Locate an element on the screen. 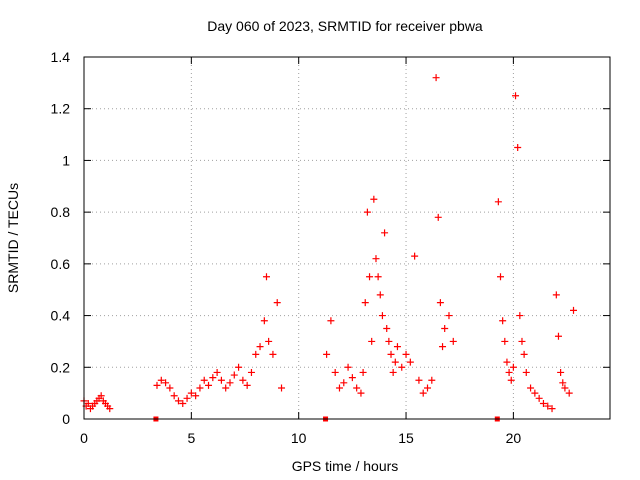 The height and width of the screenshot is (480, 640). y-tick-label: 1.2 is located at coordinates (61, 109).